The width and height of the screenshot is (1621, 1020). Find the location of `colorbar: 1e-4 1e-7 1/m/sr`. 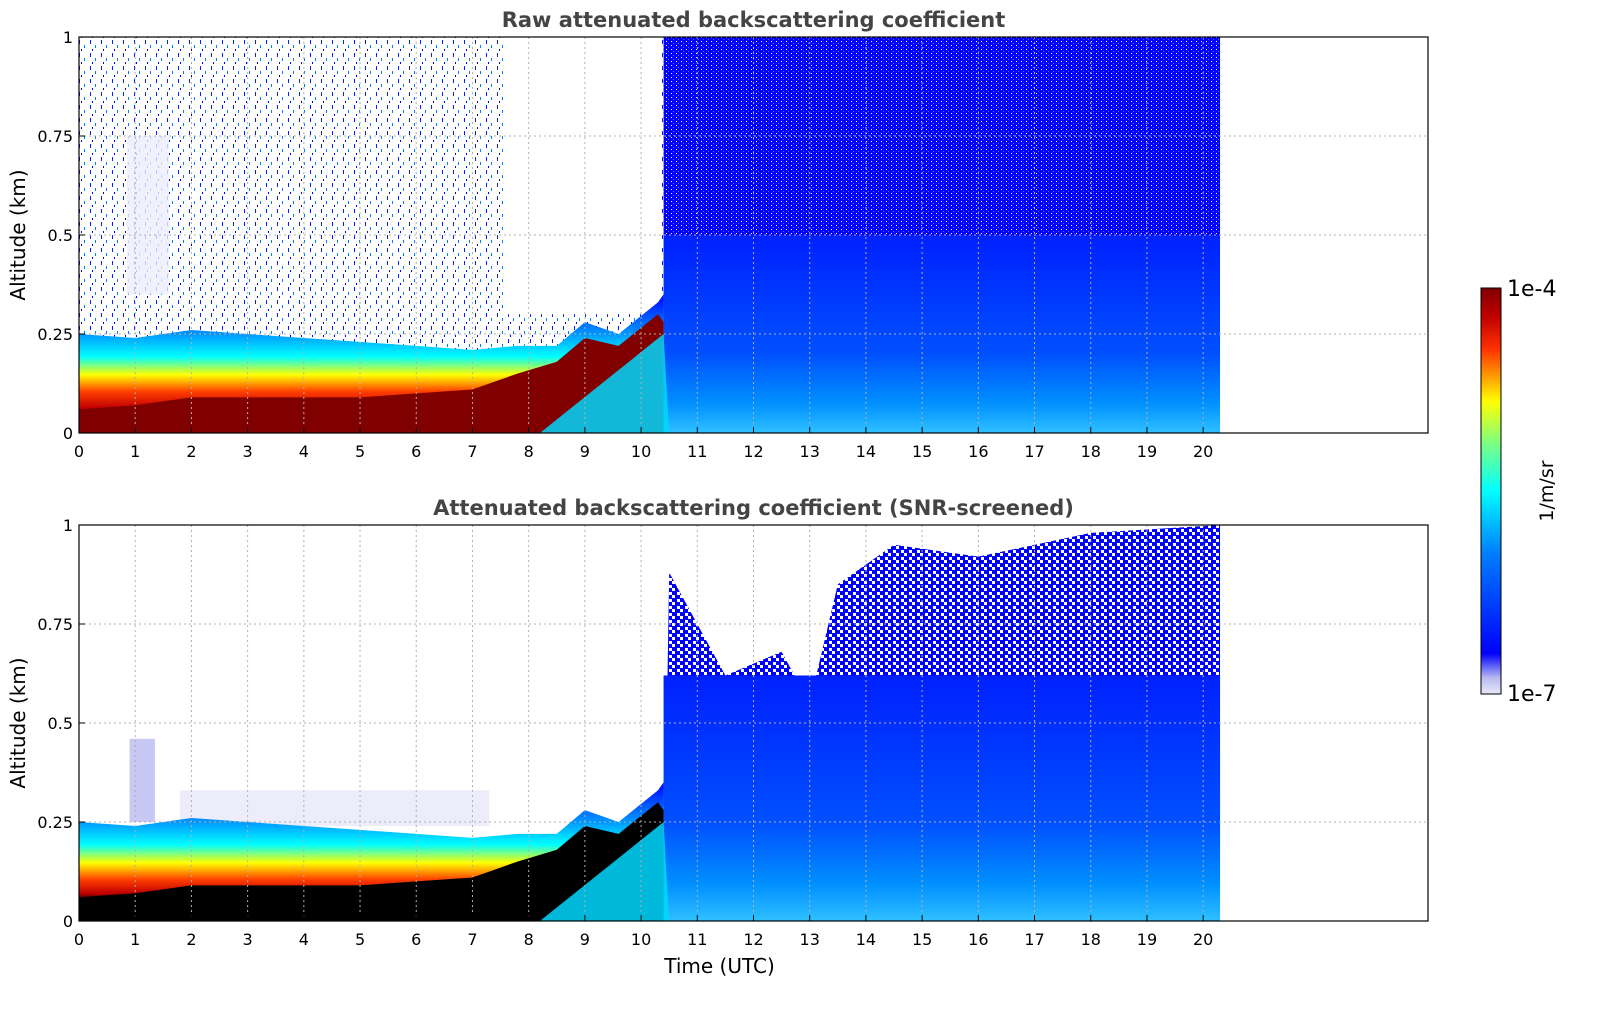

colorbar: 1e-4 1e-7 1/m/sr is located at coordinates (1519, 492).